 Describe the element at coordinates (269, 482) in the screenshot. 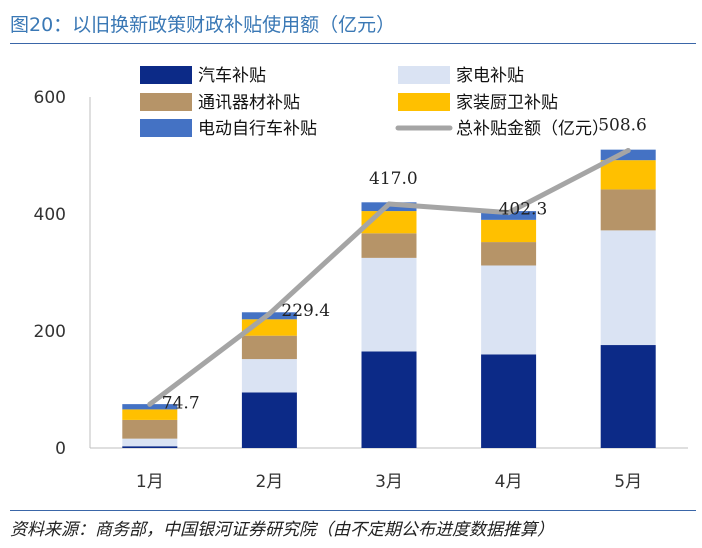

I see `x-tick-label: 2月` at that location.